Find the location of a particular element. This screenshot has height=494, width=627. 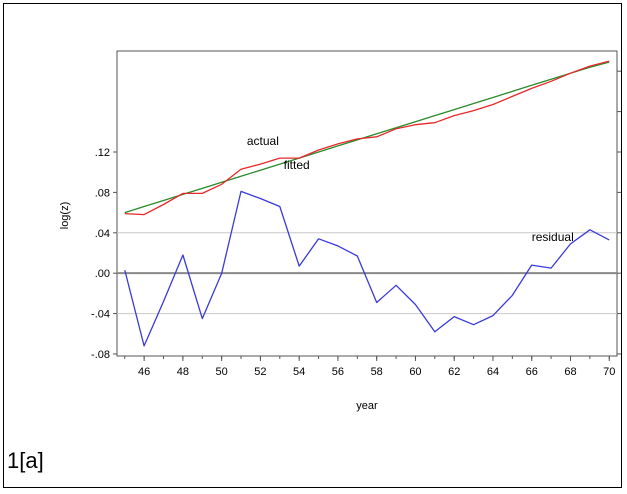

x-tick-label: 58 is located at coordinates (377, 372).